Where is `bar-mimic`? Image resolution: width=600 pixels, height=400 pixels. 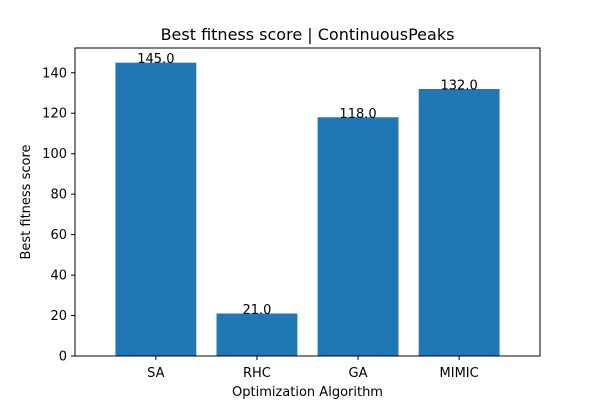 bar-mimic is located at coordinates (459, 222).